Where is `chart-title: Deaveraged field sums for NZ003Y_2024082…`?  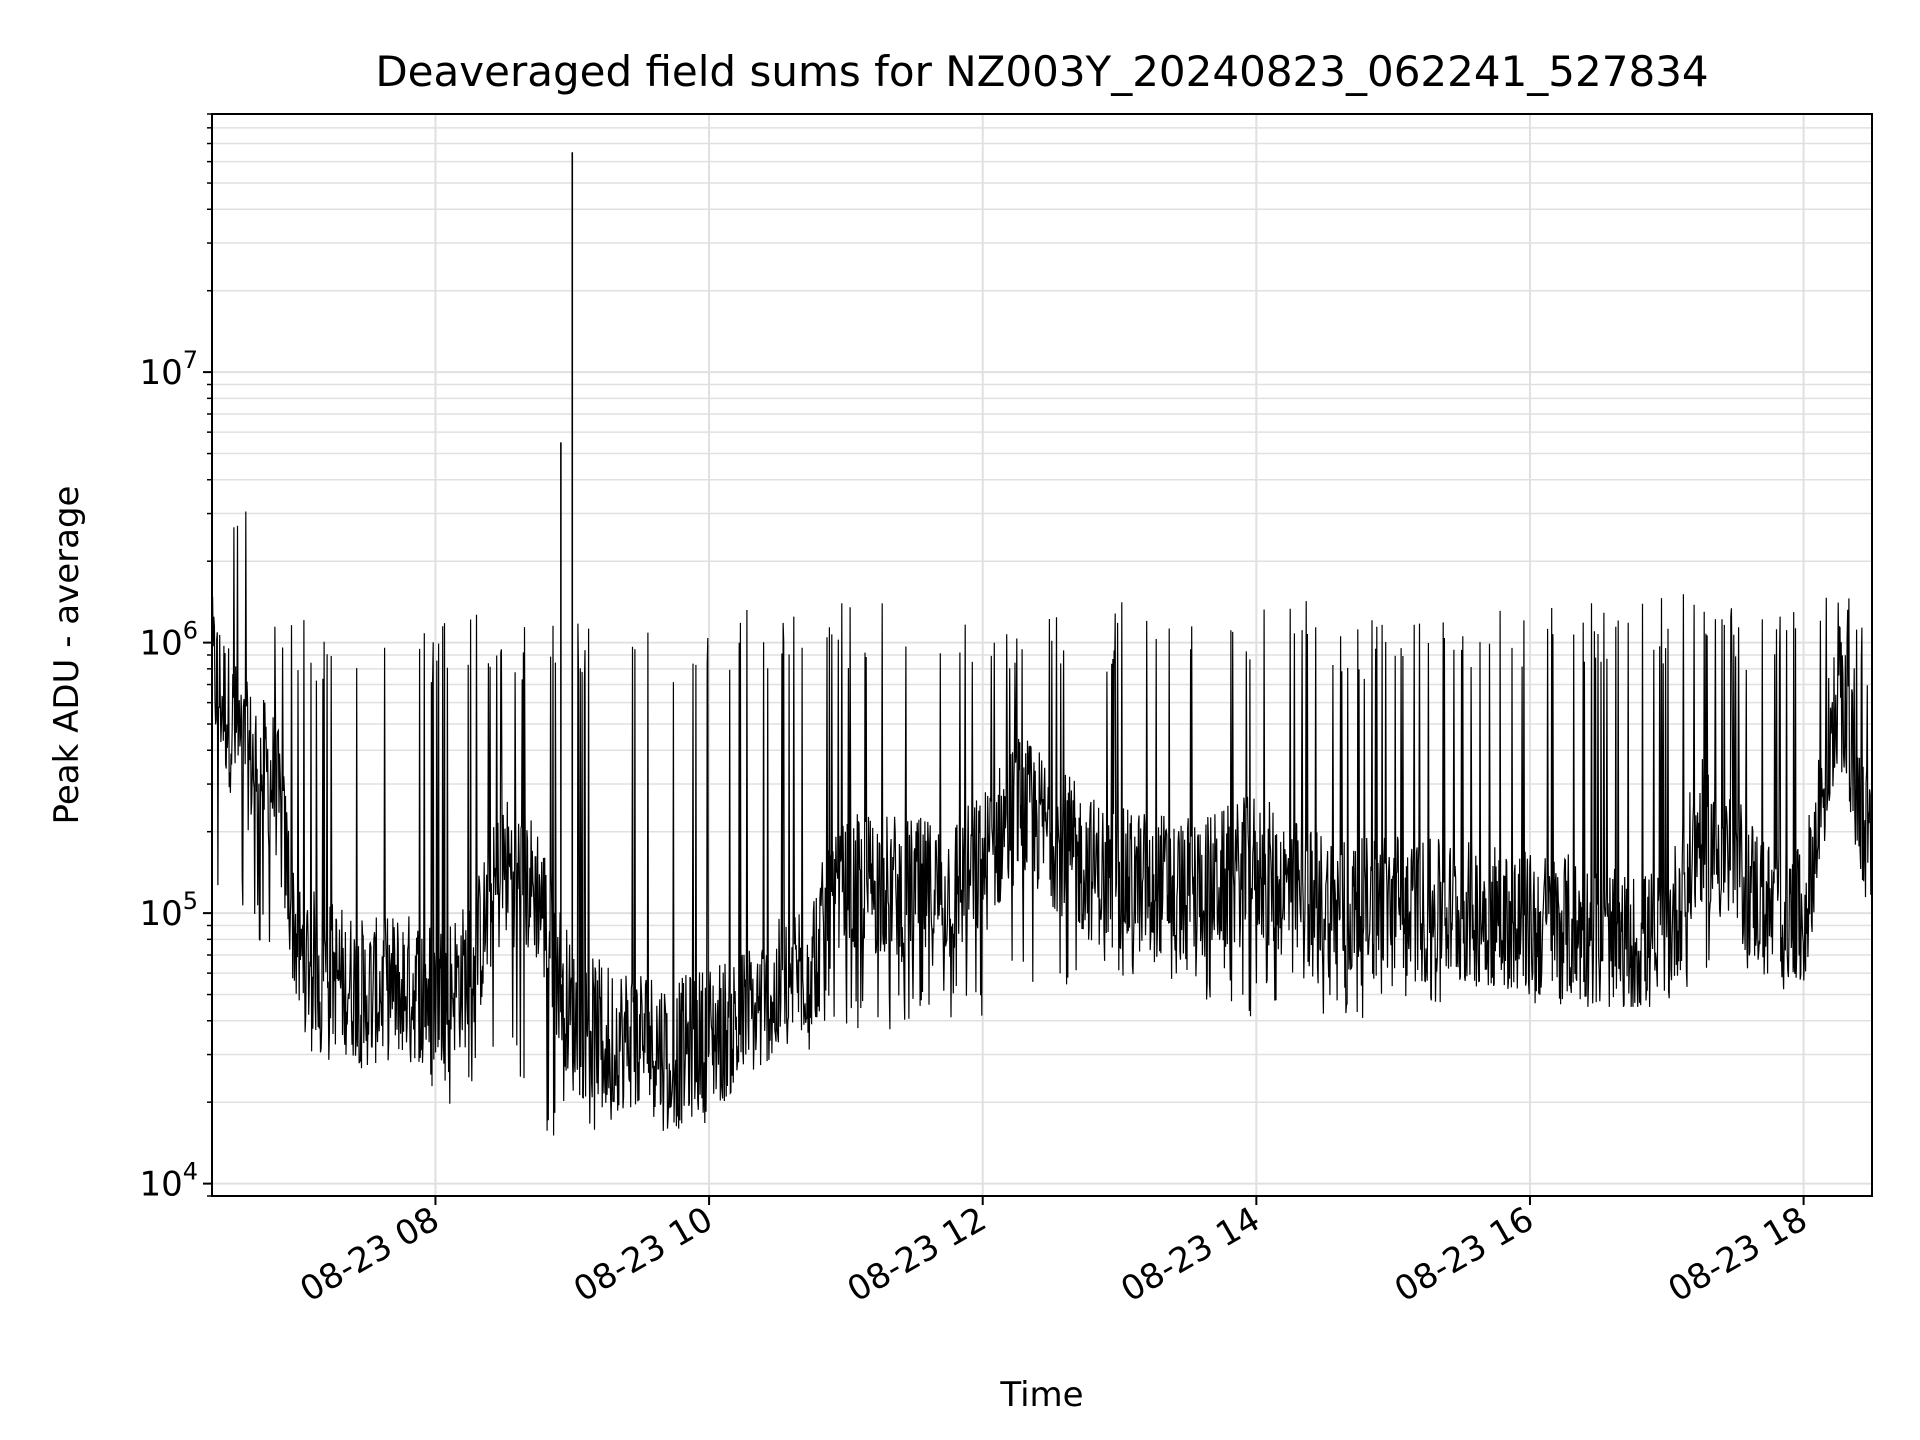 chart-title: Deaveraged field sums for NZ003Y_2024082… is located at coordinates (1041, 71).